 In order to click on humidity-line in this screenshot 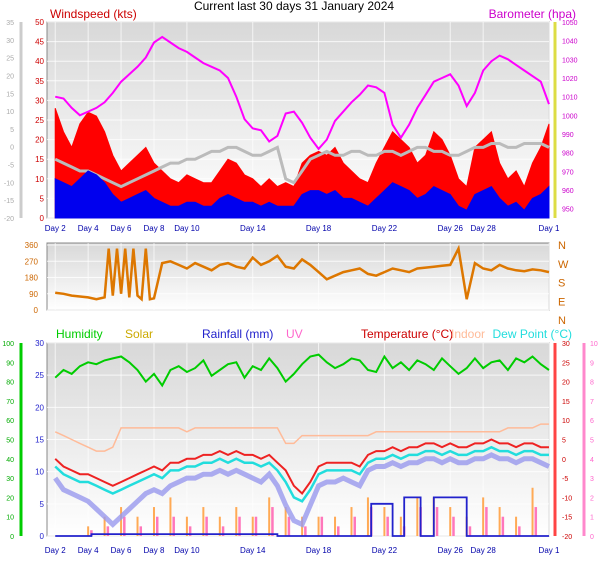, I will do `click(302, 370)`.